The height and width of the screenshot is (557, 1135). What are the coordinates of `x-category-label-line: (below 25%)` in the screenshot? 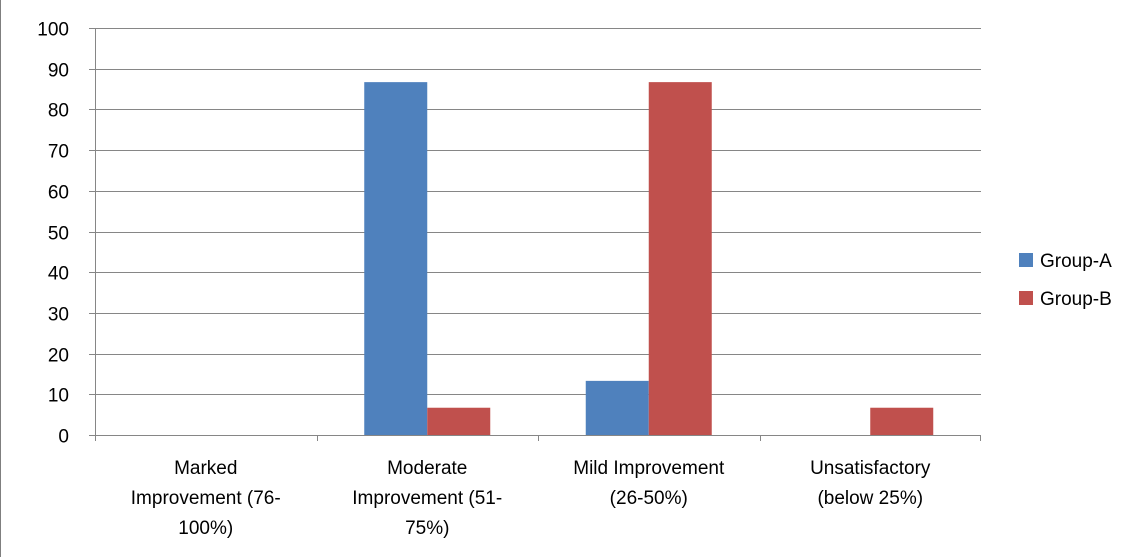 It's located at (870, 498).